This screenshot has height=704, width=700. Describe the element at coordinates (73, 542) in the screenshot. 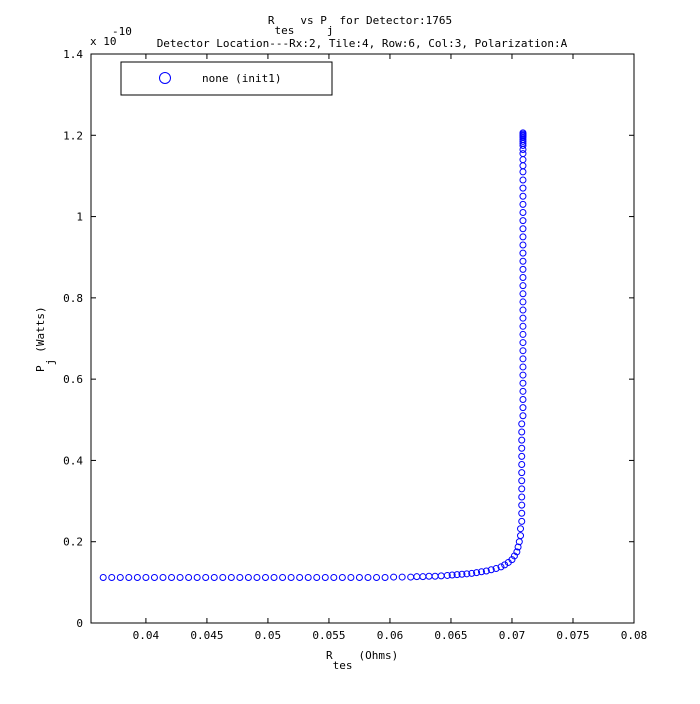

I see `y-tick-label: 0.2` at that location.